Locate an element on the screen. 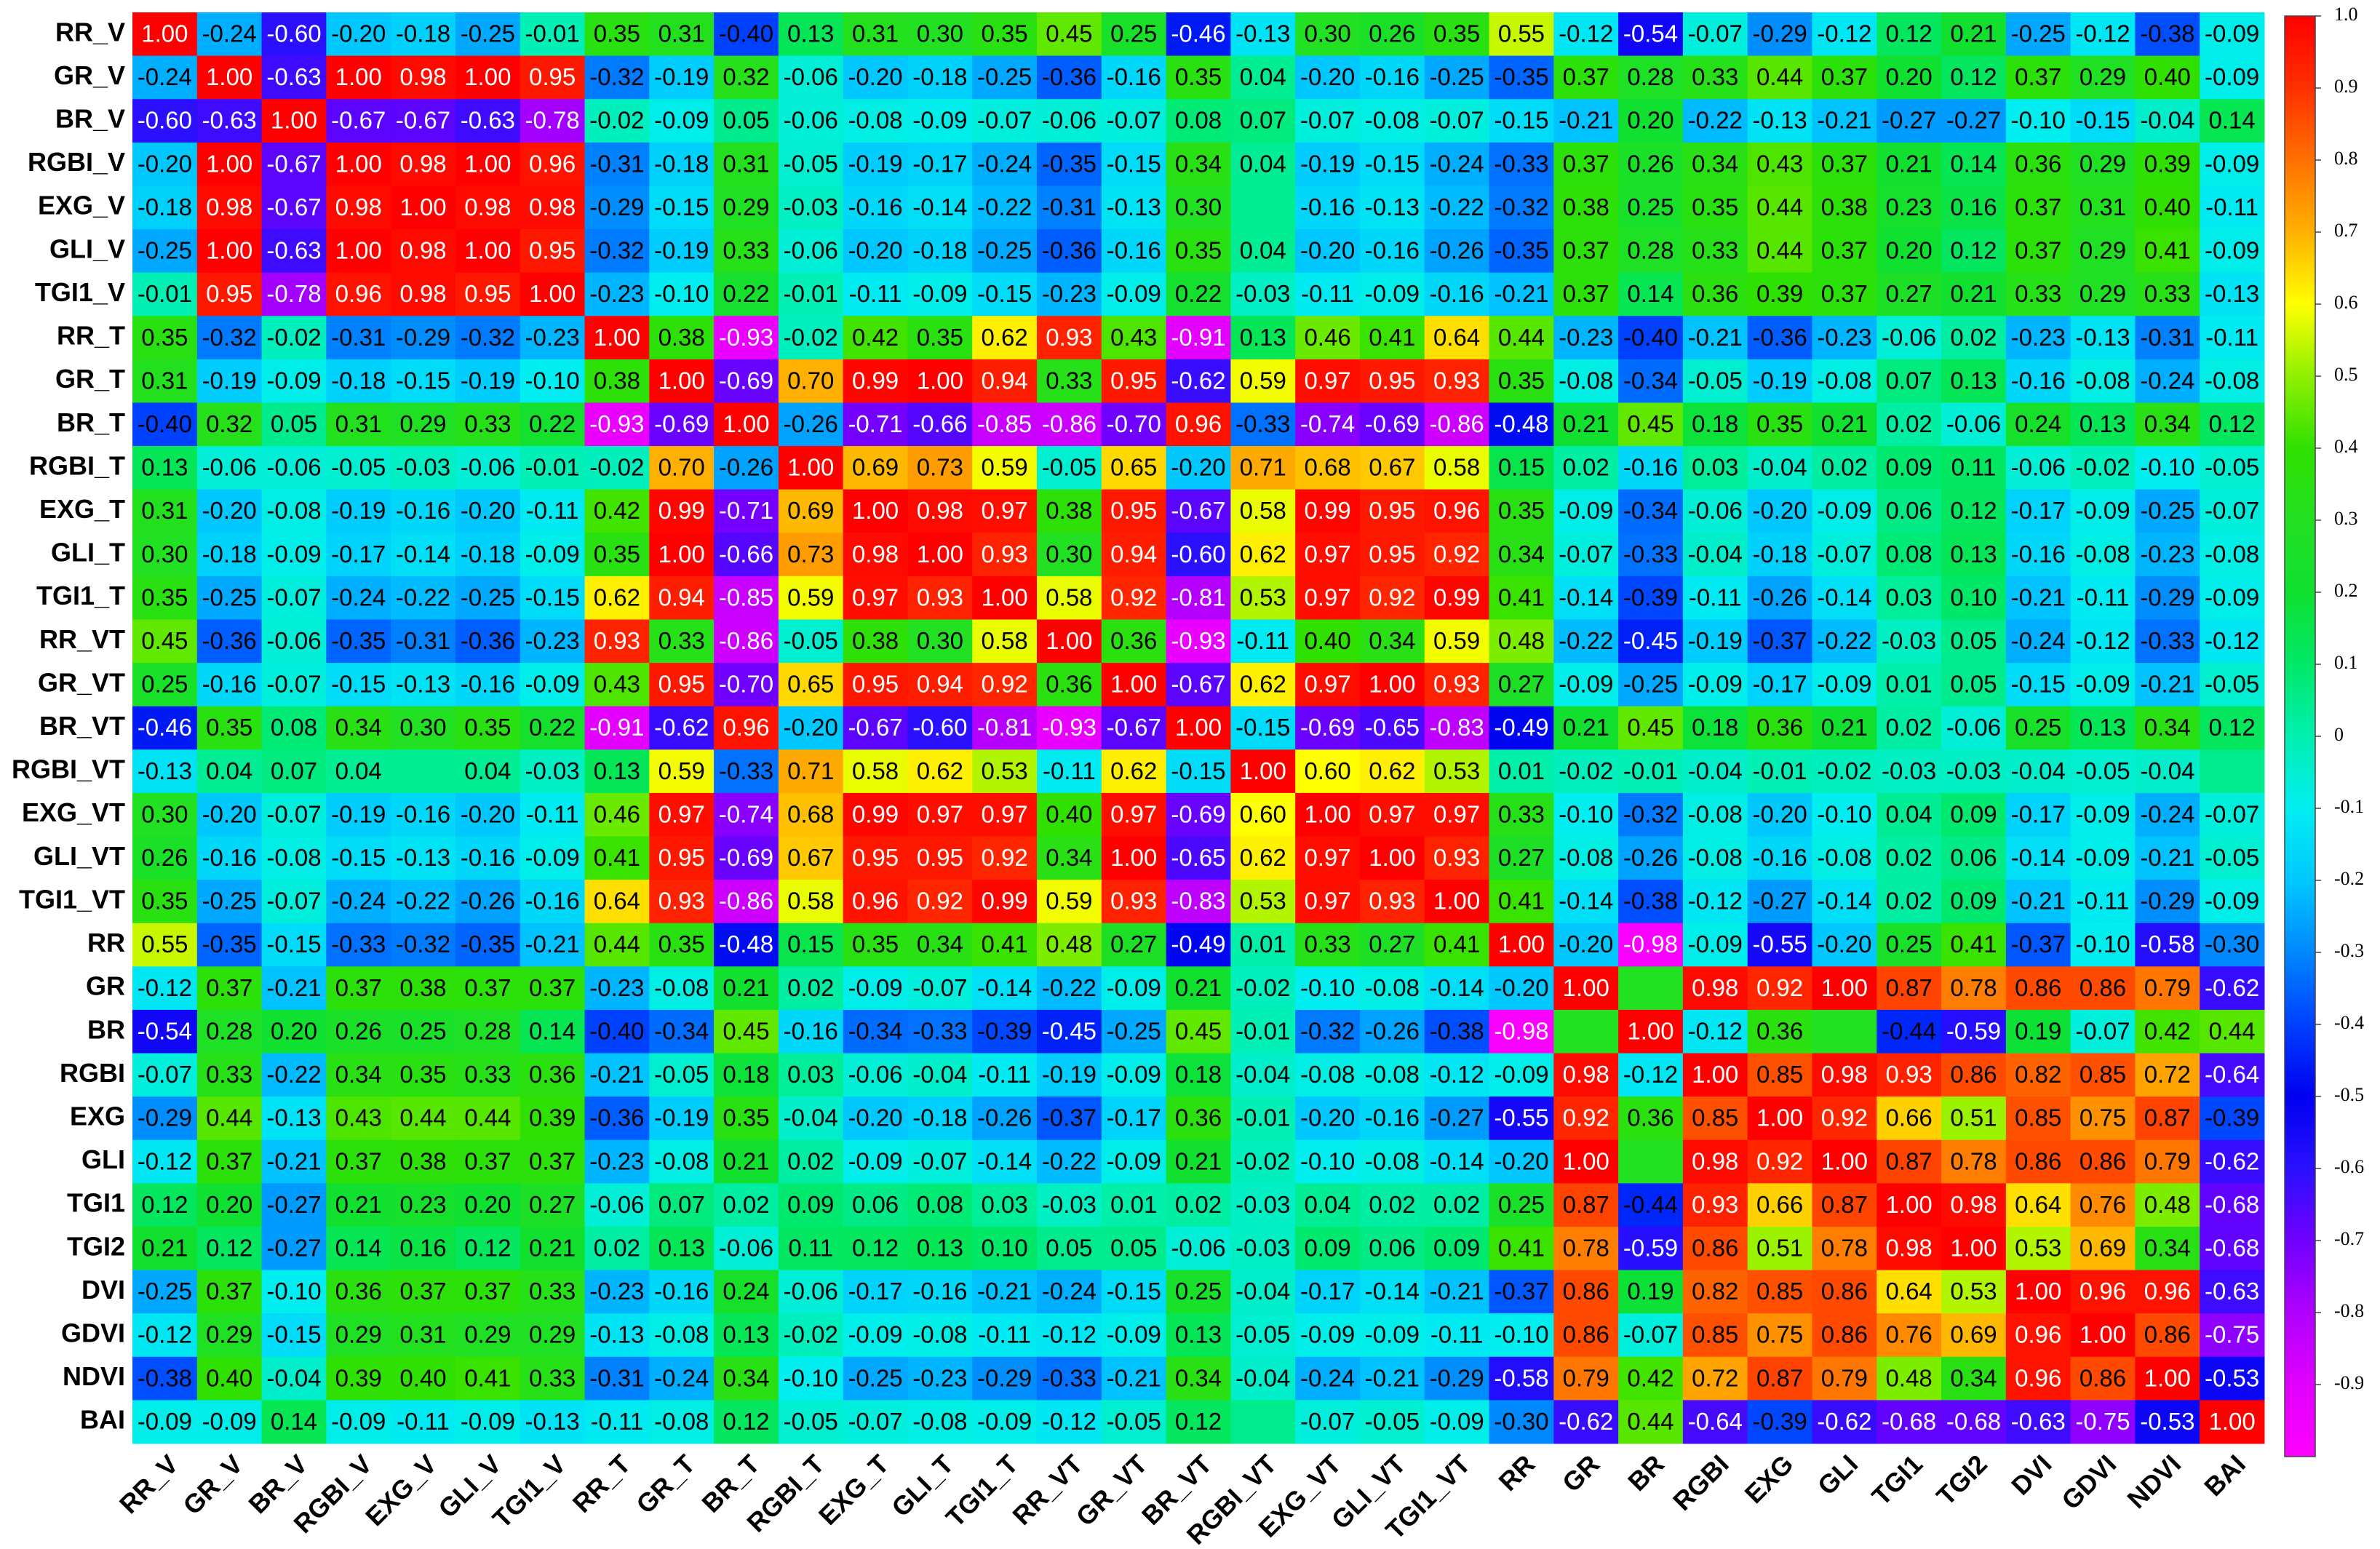 This screenshot has width=2380, height=1549. cell-label: 0.12 is located at coordinates (1973, 510).